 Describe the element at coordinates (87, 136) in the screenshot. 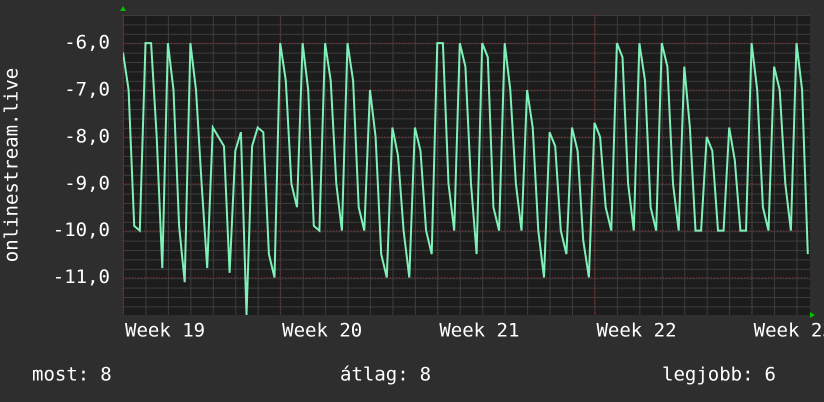

I see `y-tick-label: -8,0` at that location.